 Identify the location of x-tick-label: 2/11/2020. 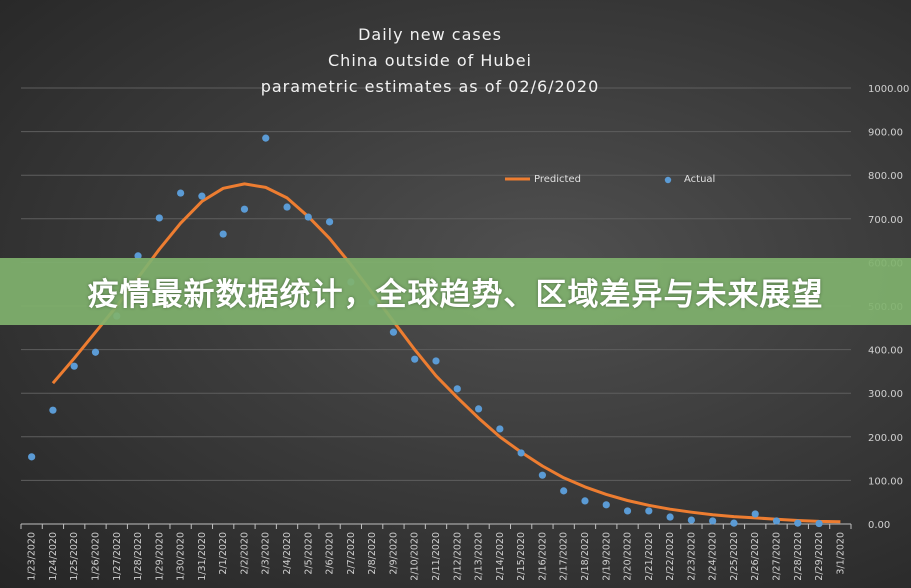
(436, 556).